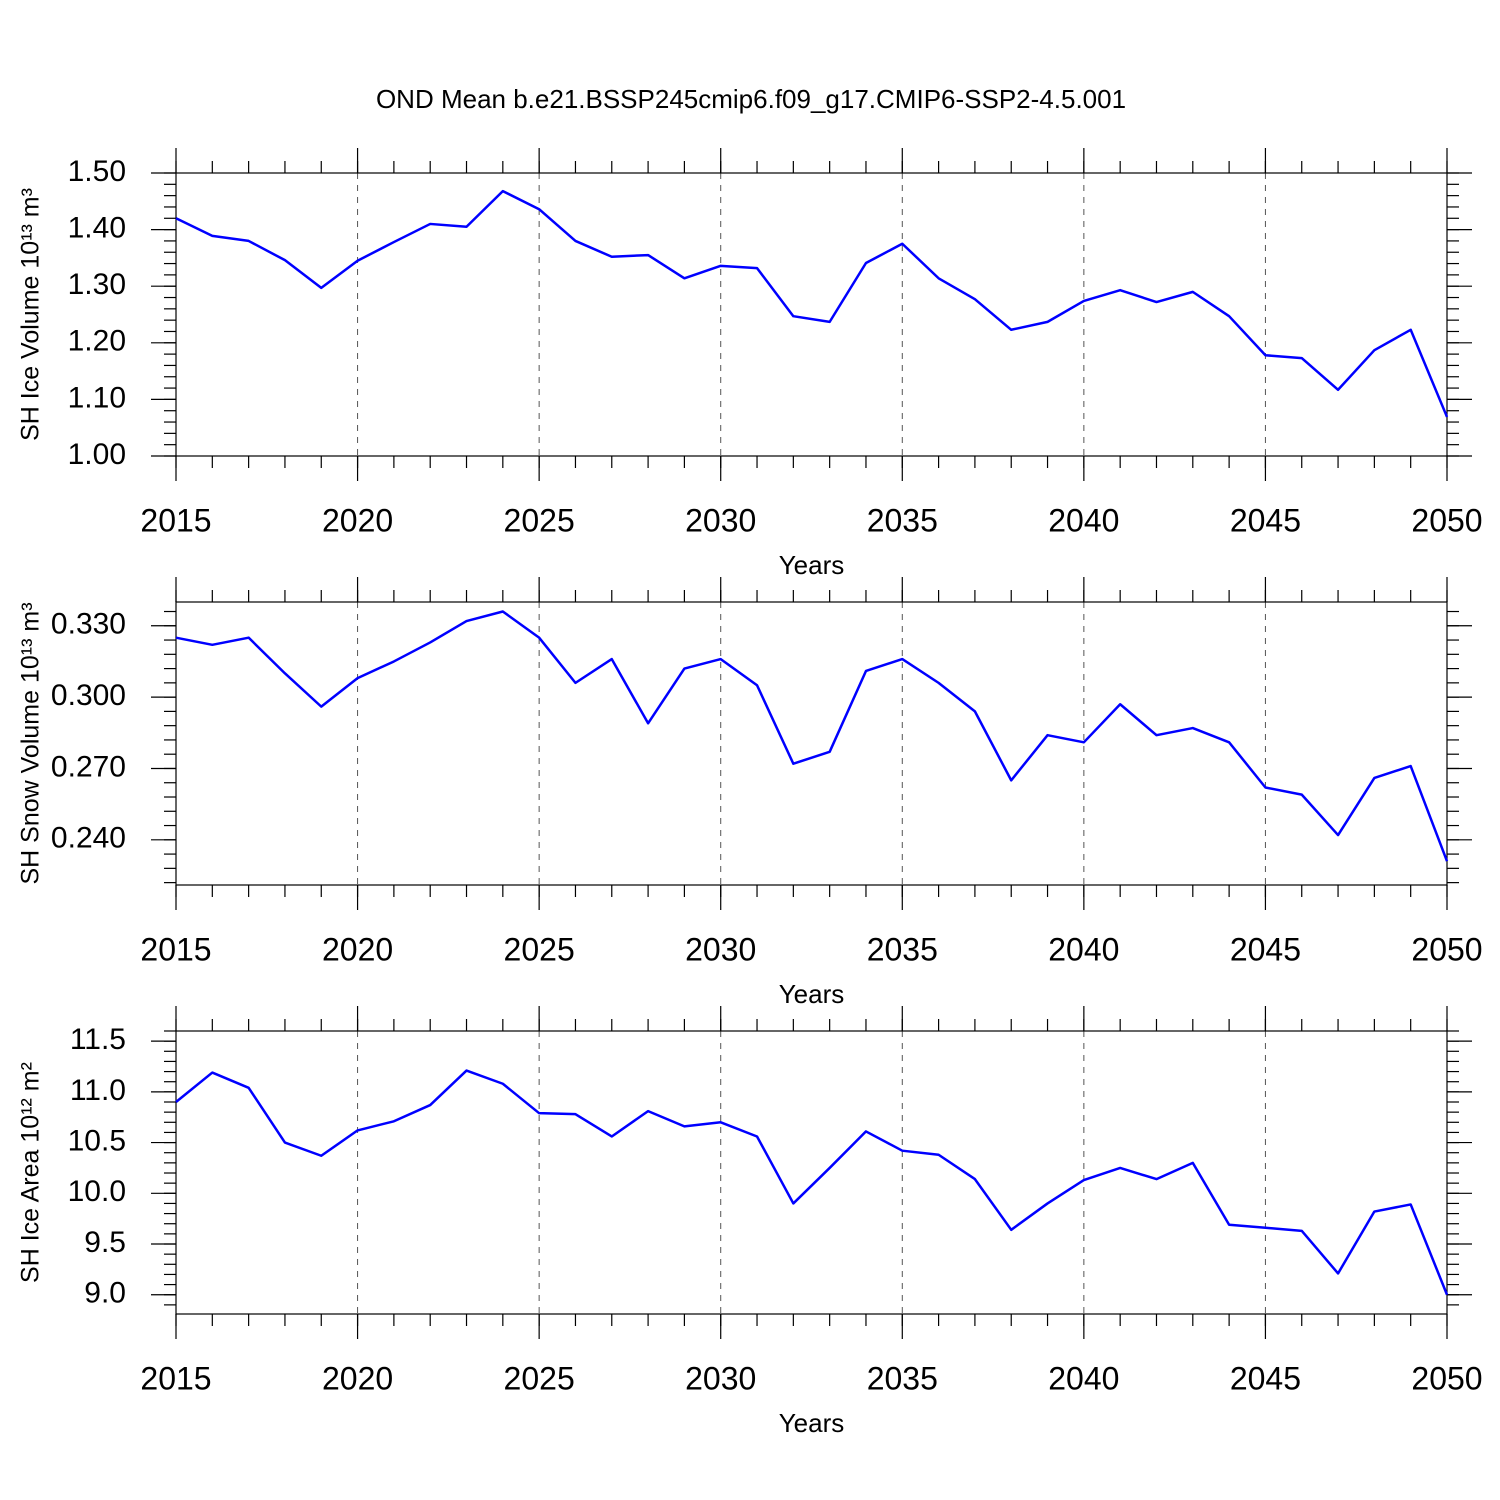 This screenshot has width=1500, height=1500. What do you see at coordinates (88, 838) in the screenshot?
I see `y-tick-label: 0.240` at bounding box center [88, 838].